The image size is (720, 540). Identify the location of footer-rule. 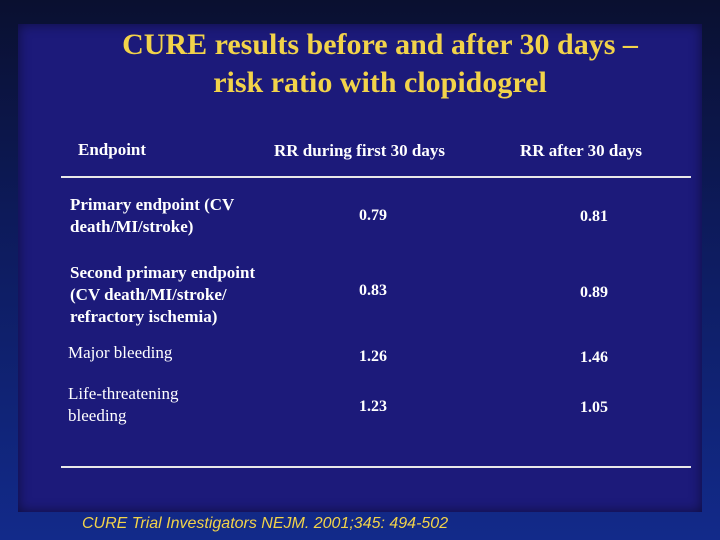
(376, 467).